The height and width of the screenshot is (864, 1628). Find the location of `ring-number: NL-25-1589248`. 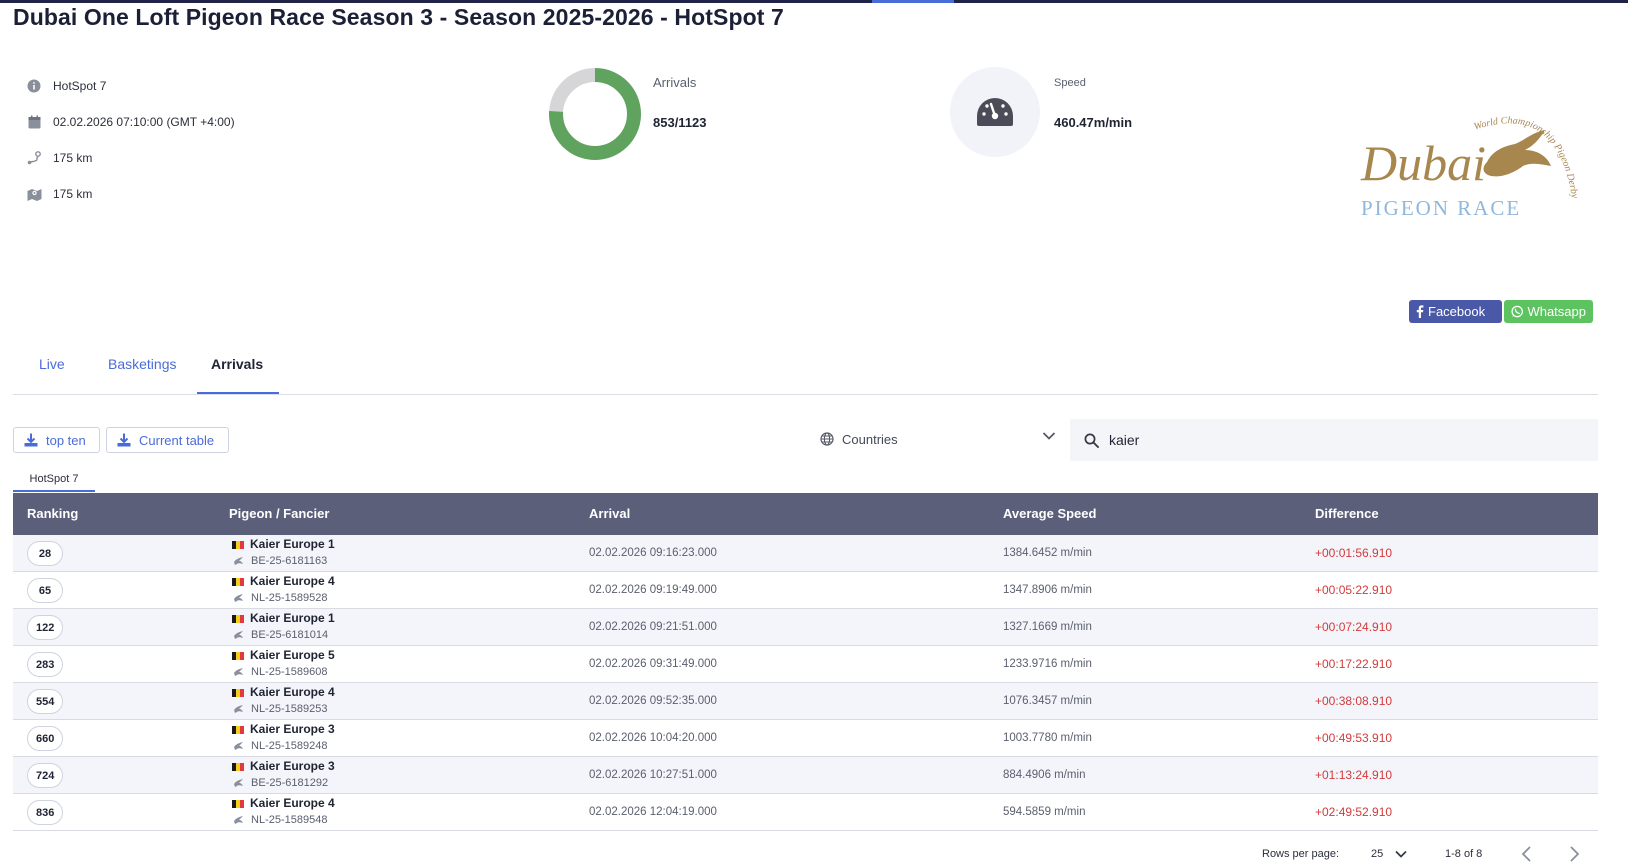

ring-number: NL-25-1589248 is located at coordinates (289, 746).